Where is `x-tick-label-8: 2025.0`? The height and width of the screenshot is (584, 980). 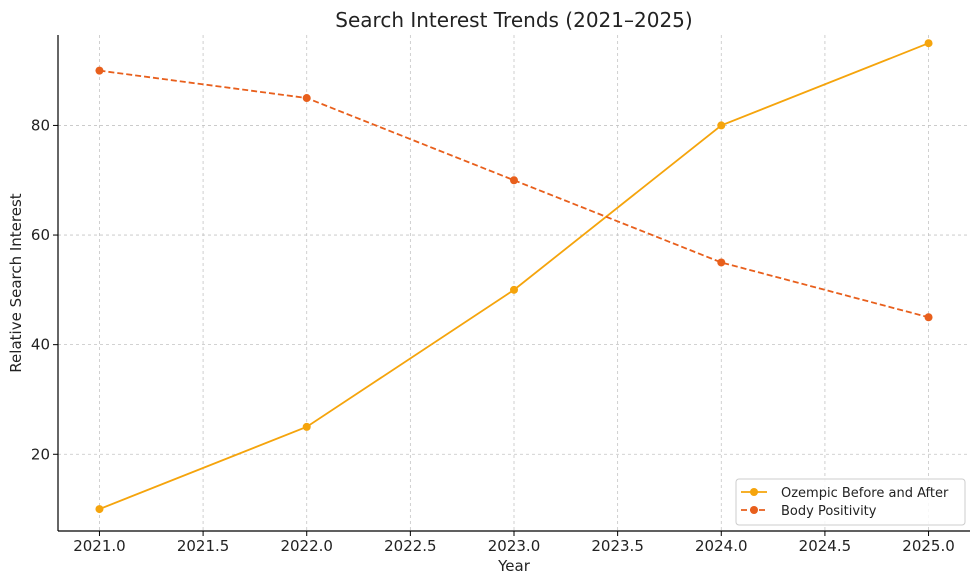 x-tick-label-8: 2025.0 is located at coordinates (928, 546).